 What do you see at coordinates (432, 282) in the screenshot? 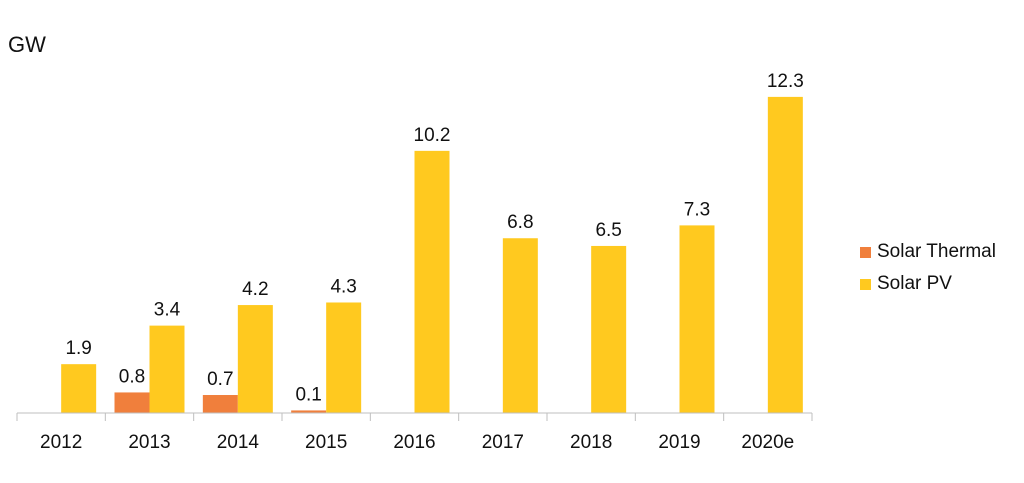
I see `bar-solar-pv-2016` at bounding box center [432, 282].